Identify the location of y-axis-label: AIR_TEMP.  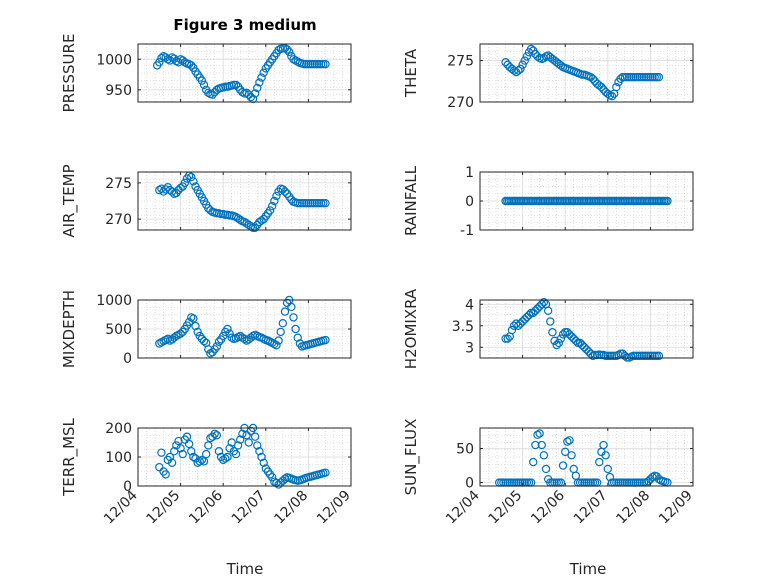
(69, 200).